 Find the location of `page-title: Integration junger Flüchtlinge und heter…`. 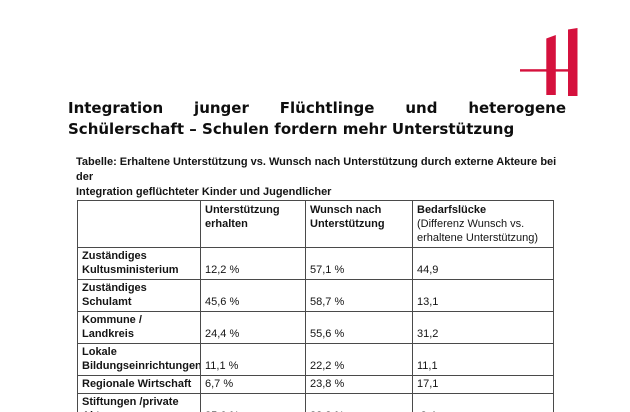

page-title: Integration junger Flüchtlinge und heter… is located at coordinates (317, 119).